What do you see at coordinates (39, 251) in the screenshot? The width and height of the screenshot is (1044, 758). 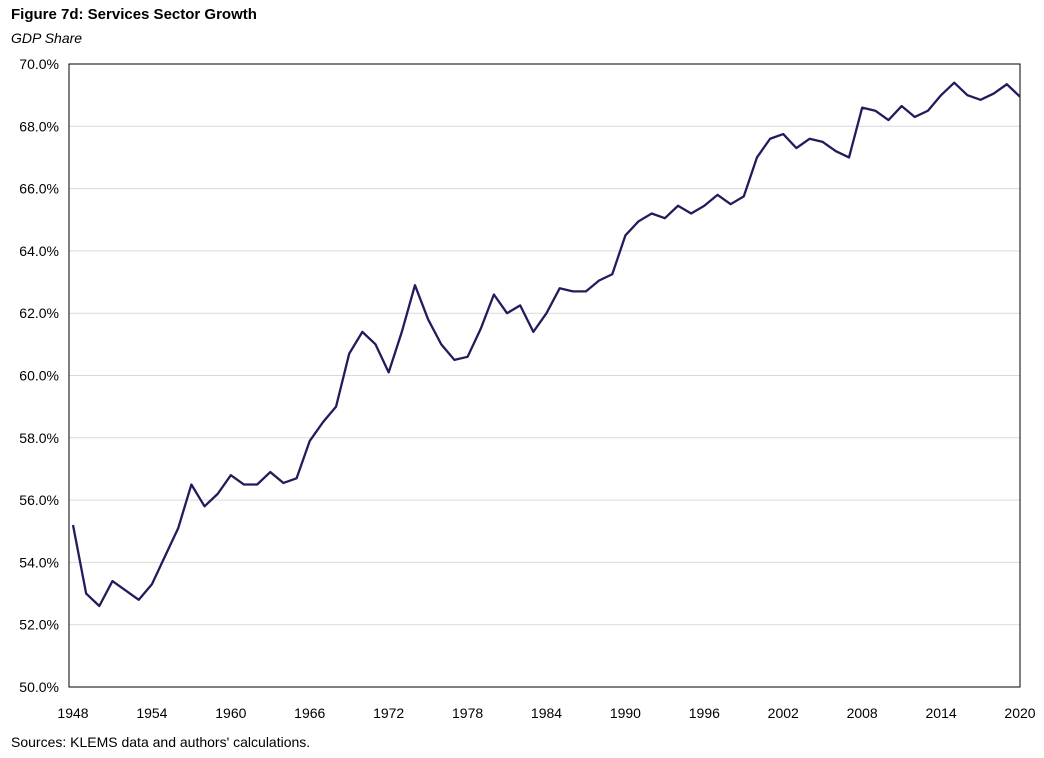 I see `y-tick-label: 64.0%` at bounding box center [39, 251].